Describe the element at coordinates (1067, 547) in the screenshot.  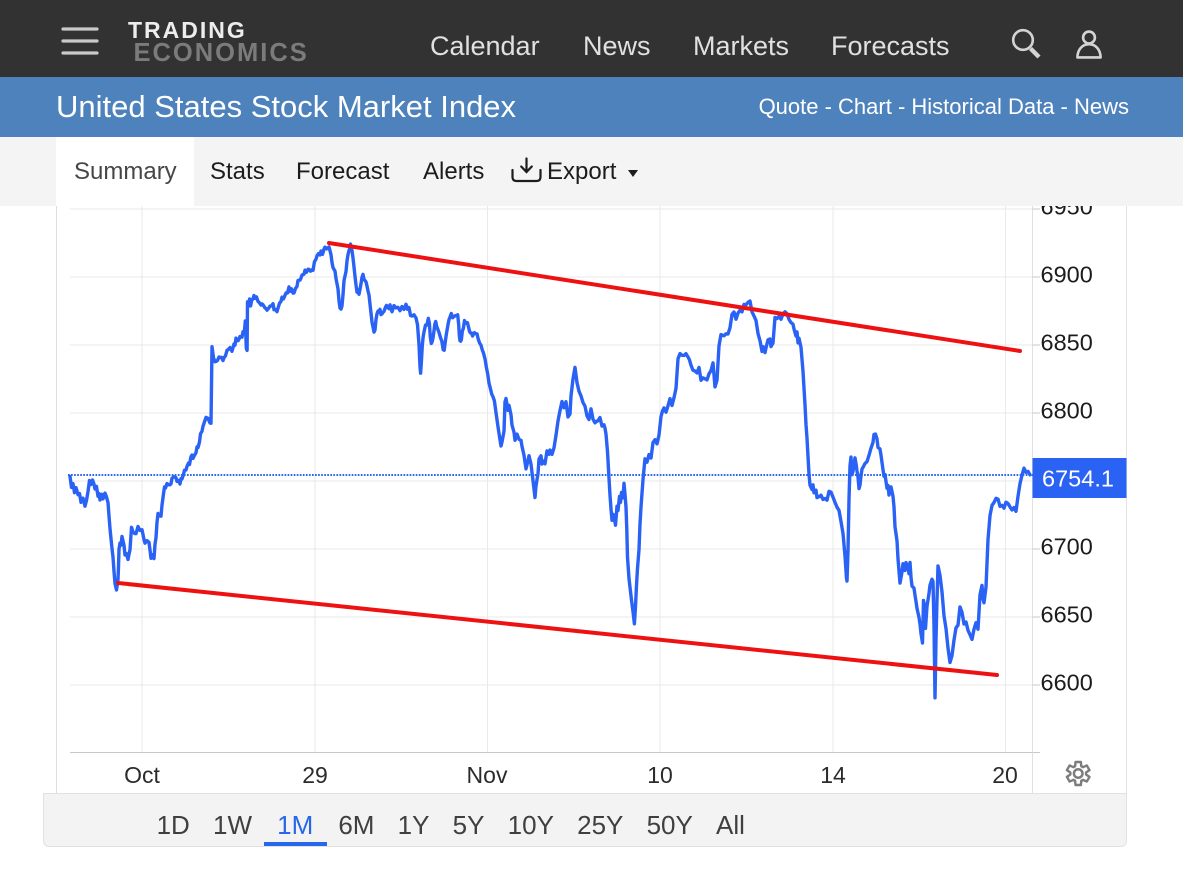
I see `svg-text: 6700` at that location.